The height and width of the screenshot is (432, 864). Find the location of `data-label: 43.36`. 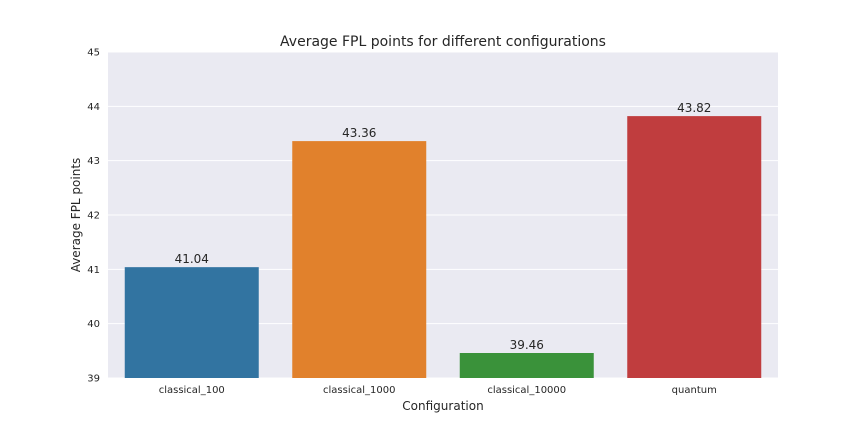

data-label: 43.36 is located at coordinates (359, 133).